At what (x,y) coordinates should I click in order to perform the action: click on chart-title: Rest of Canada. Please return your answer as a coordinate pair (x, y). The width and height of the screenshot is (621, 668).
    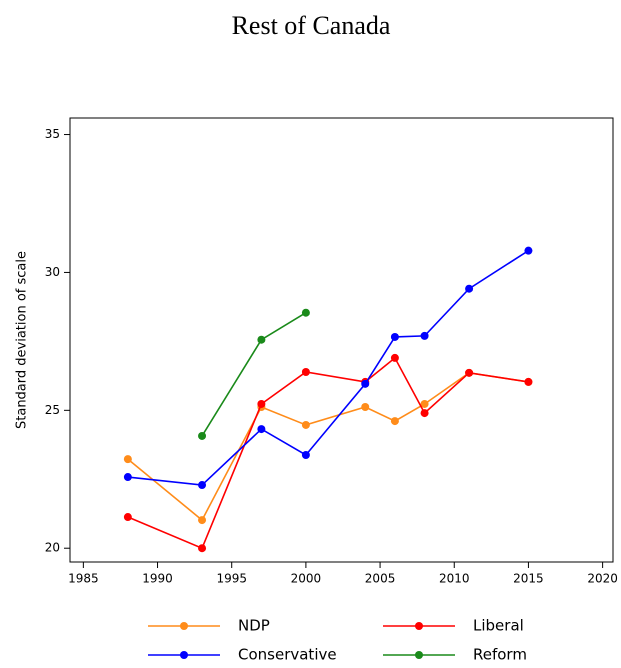
    Looking at the image, I should click on (311, 25).